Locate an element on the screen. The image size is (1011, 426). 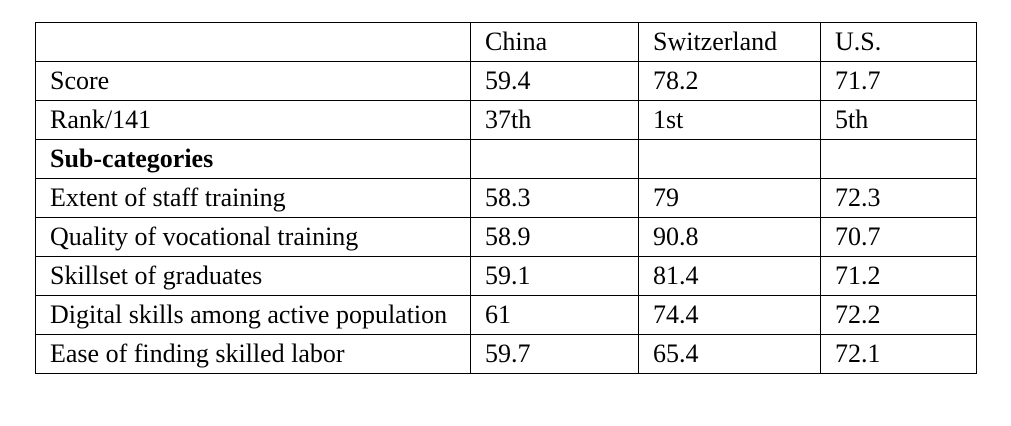
data-cell: 70.7 is located at coordinates (898, 237).